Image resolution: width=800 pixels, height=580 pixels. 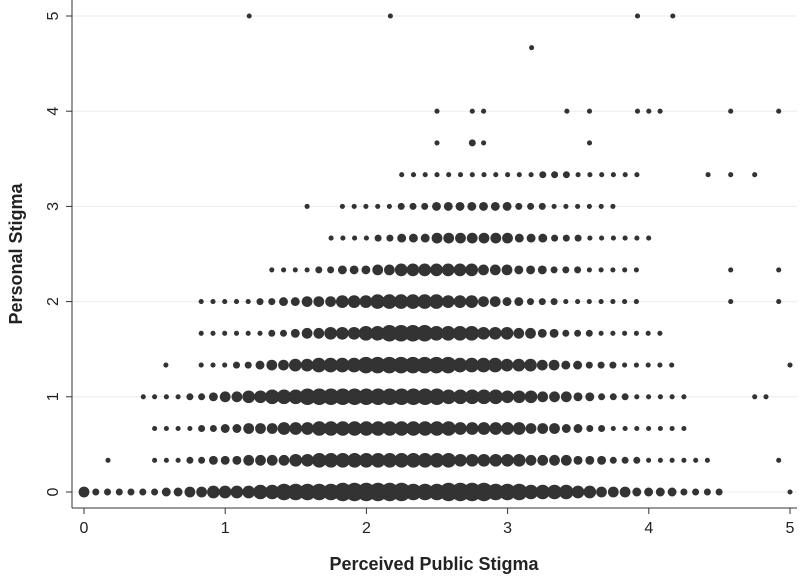 What do you see at coordinates (53, 206) in the screenshot?
I see `y-tick-label: 3` at bounding box center [53, 206].